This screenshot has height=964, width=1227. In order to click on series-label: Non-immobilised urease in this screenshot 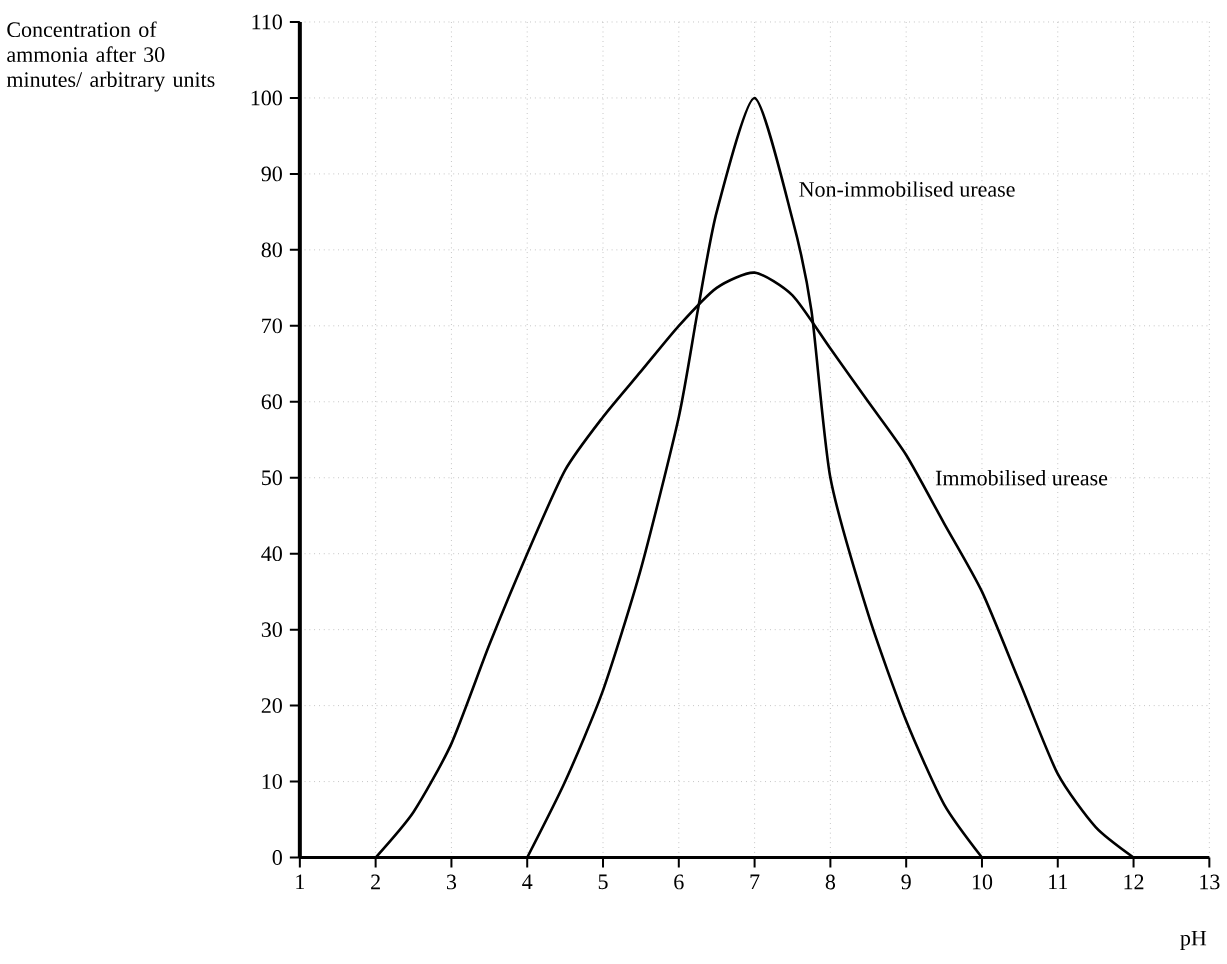, I will do `click(907, 189)`.